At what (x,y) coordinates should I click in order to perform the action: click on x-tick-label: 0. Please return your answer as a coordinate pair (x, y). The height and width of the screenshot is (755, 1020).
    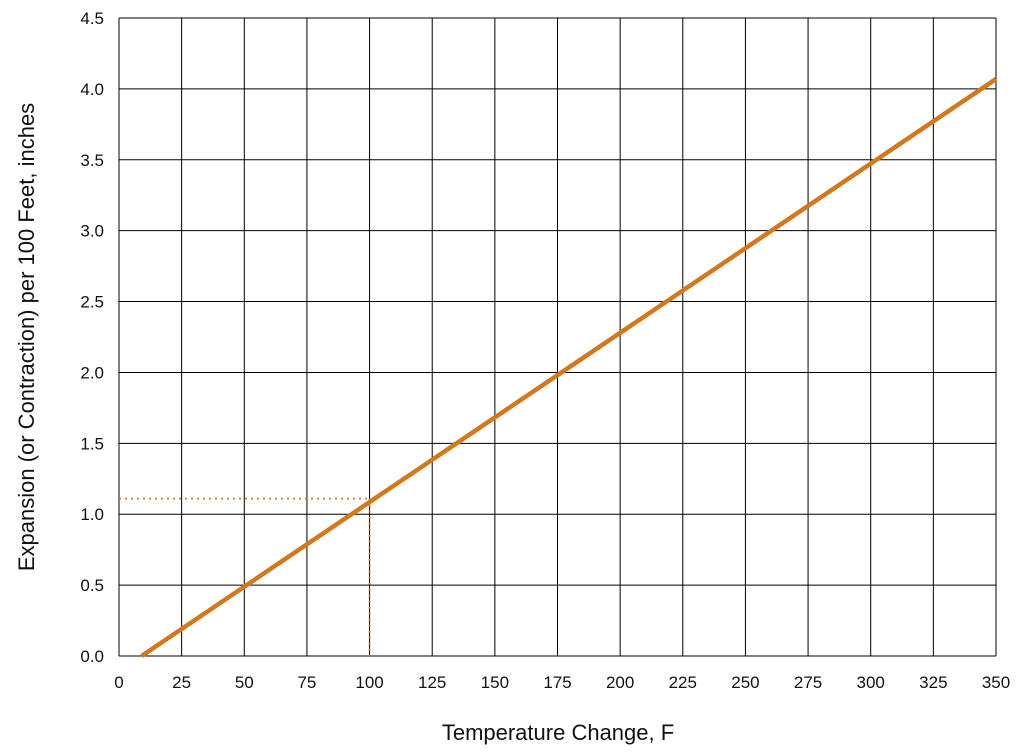
    Looking at the image, I should click on (118, 682).